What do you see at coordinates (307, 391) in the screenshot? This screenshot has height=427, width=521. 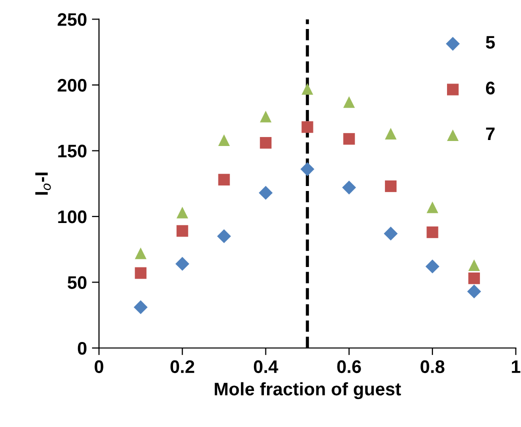 I see `x-axis-title: Mole fraction of guest` at bounding box center [307, 391].